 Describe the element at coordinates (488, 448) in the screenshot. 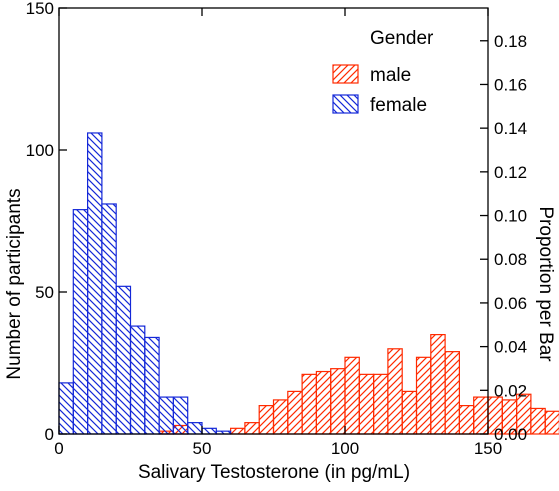

I see `x-tick-label-3: 150` at that location.